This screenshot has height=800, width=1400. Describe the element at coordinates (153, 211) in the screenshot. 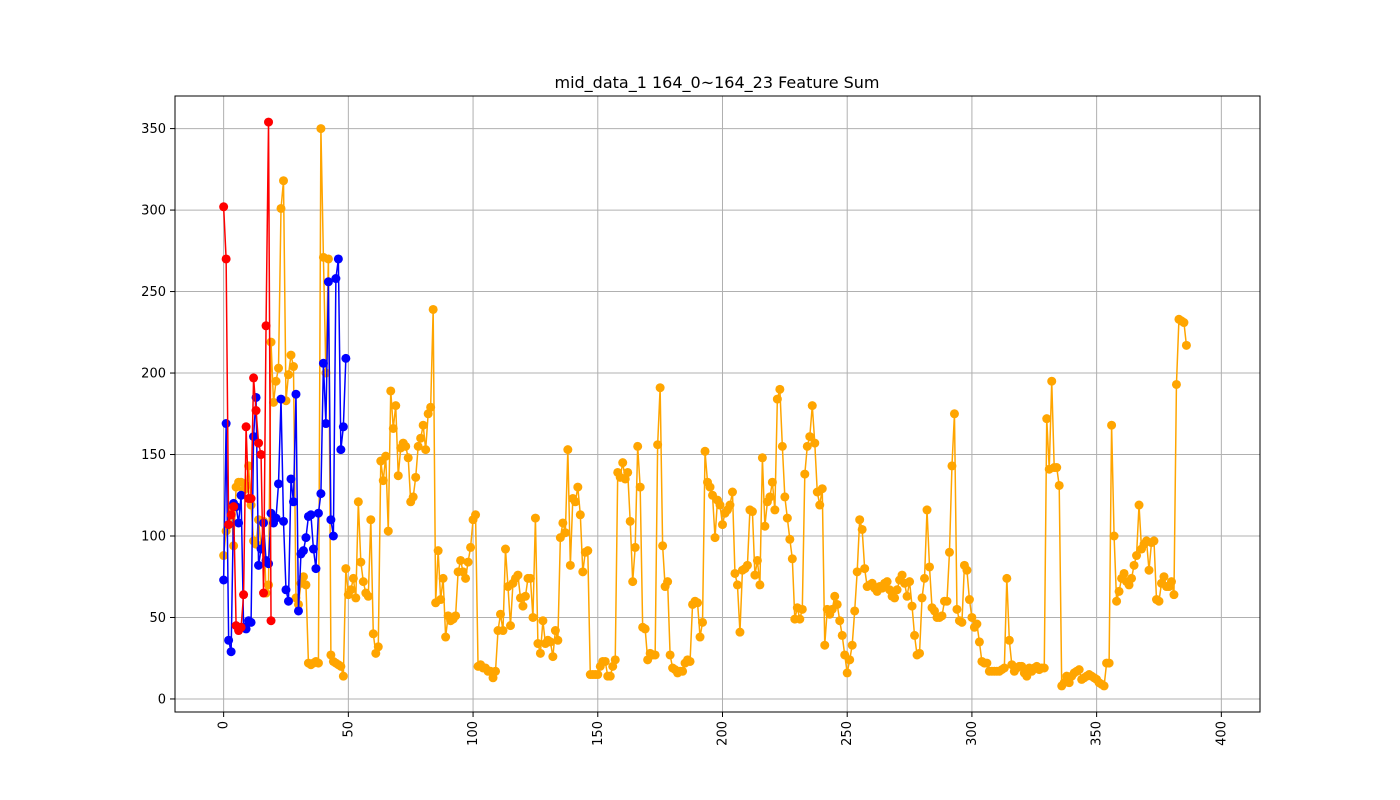

I see `y-tick-label: 300` at that location.